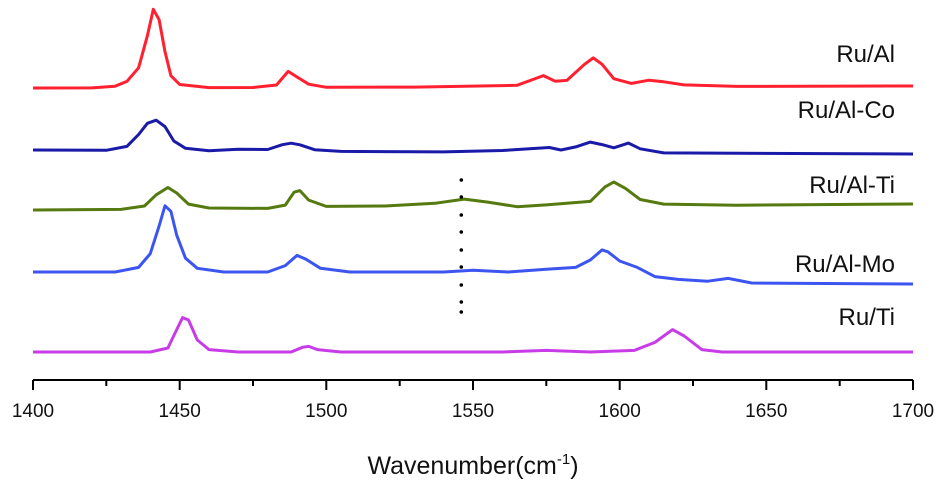 Image resolution: width=946 pixels, height=497 pixels. I want to click on x-tick-label: 1600, so click(620, 411).